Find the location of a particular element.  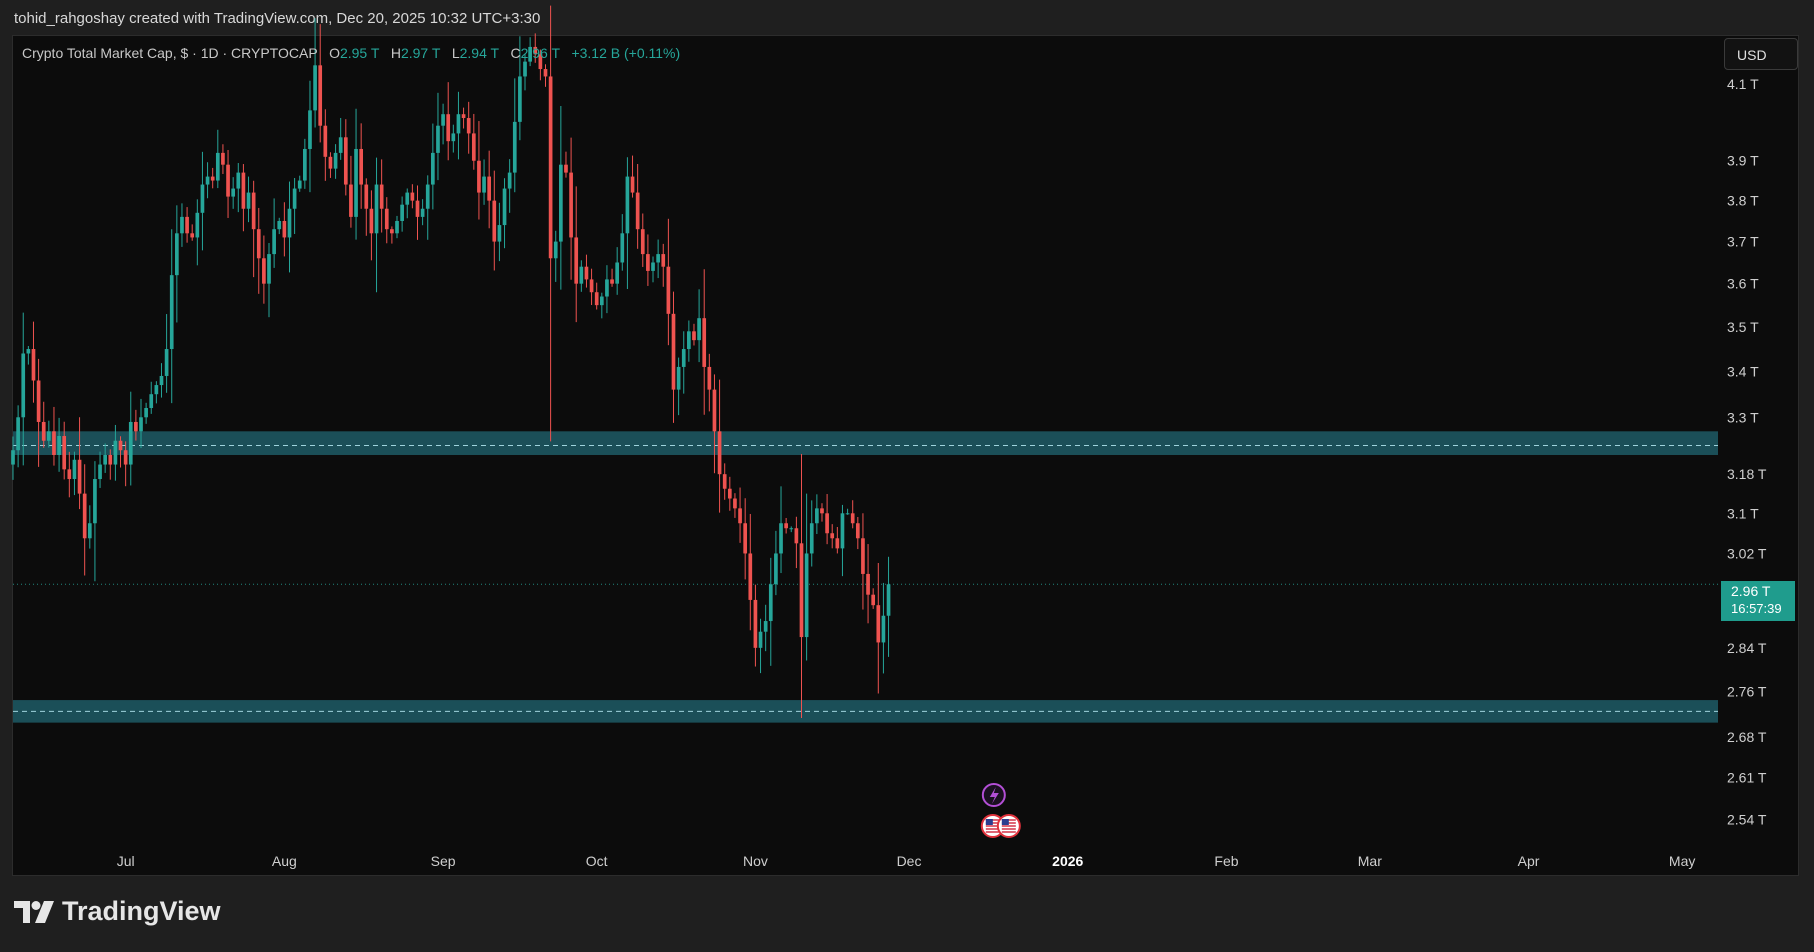

last-price-badge: 2.96 T 16:57:39 is located at coordinates (1758, 601).